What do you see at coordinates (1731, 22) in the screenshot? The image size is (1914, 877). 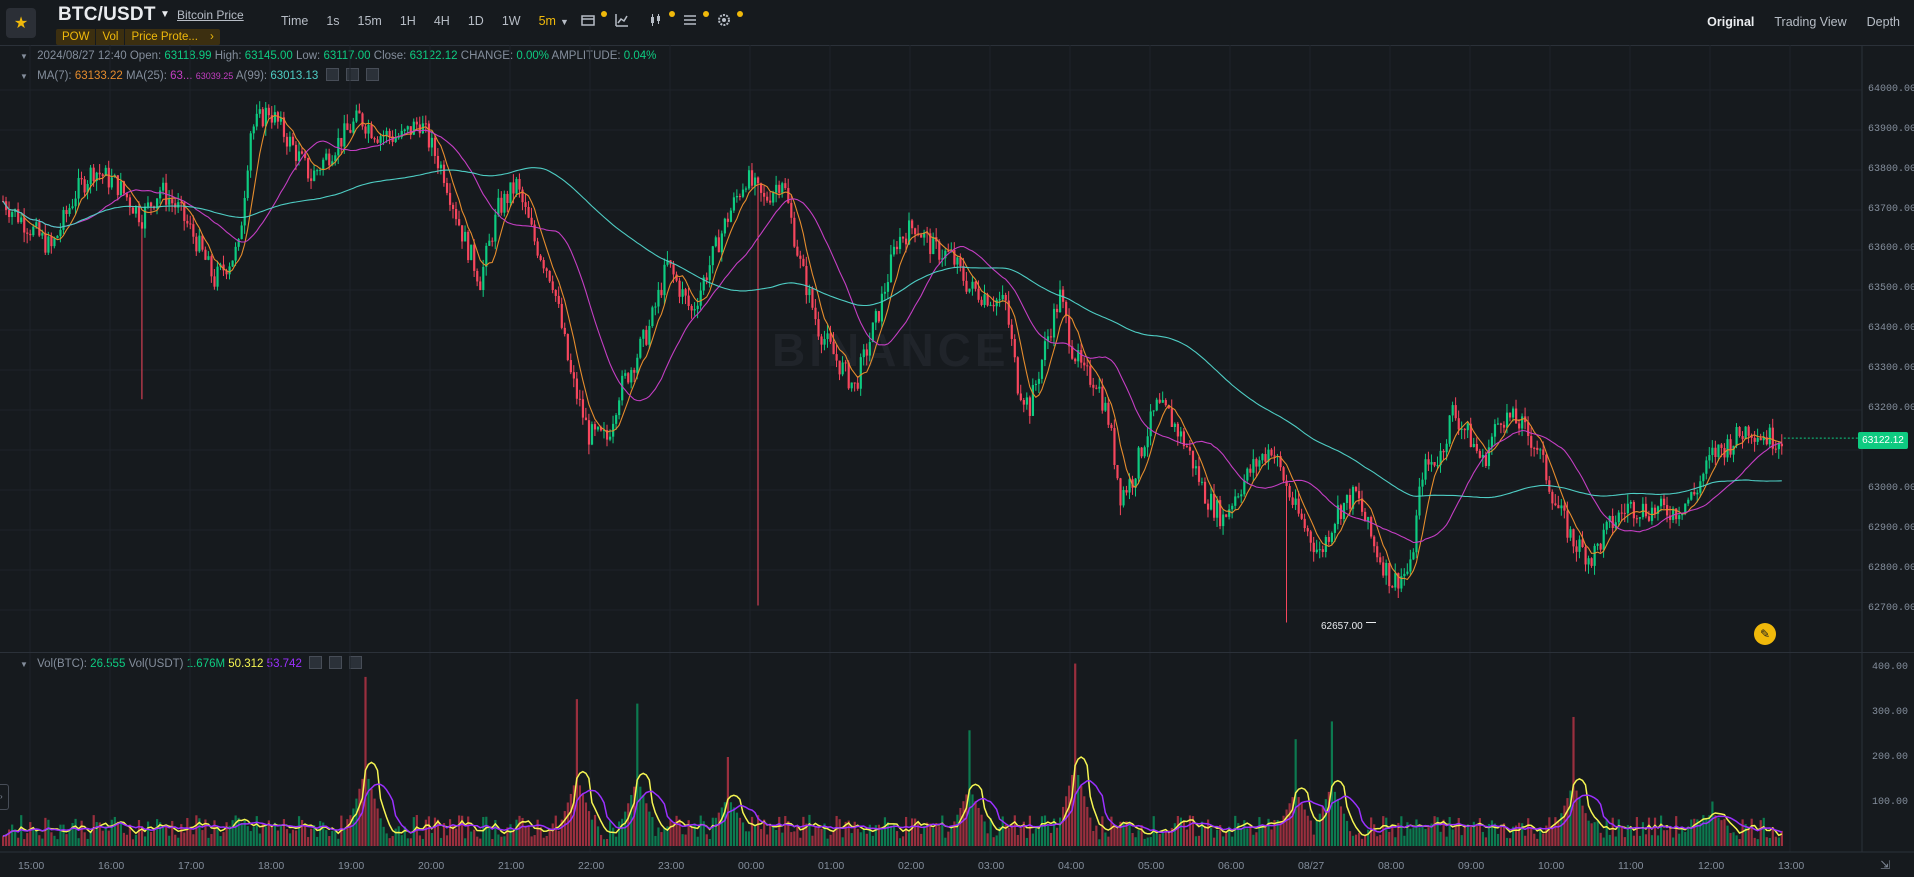 I see `view-original: Original` at bounding box center [1731, 22].